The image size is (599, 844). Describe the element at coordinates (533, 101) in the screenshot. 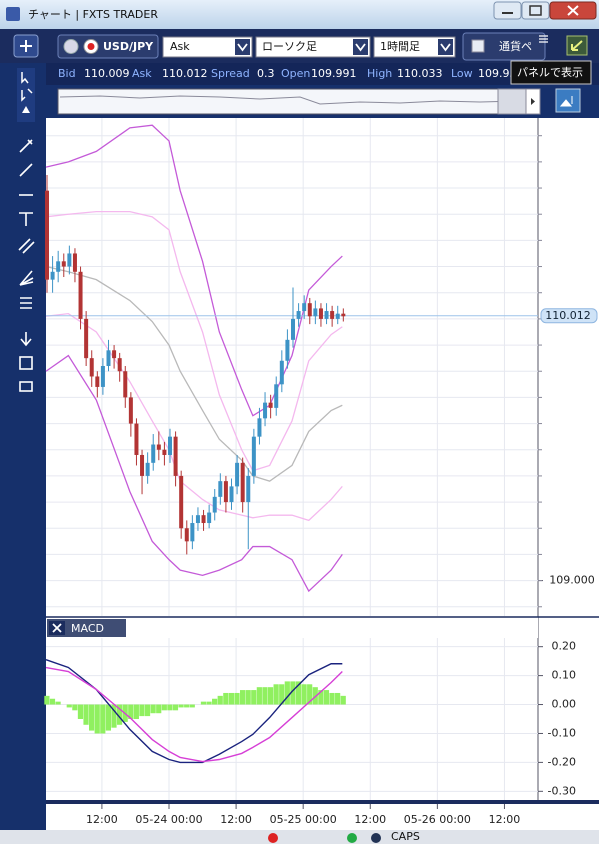

I see `scroll-arrow` at that location.